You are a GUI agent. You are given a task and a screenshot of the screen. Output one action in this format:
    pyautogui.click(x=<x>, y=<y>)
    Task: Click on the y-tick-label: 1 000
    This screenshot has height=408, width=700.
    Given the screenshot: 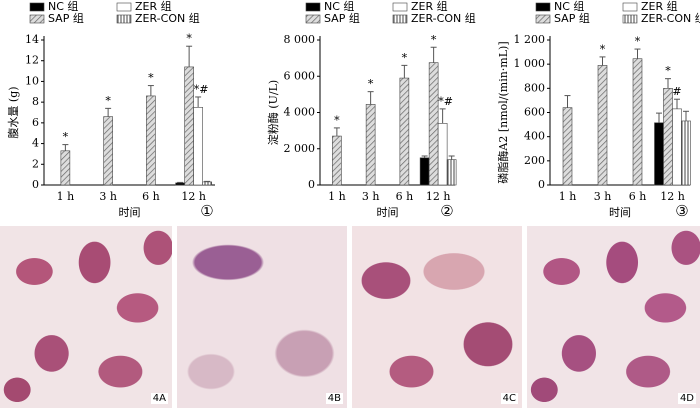 What is the action you would take?
    pyautogui.click(x=530, y=63)
    